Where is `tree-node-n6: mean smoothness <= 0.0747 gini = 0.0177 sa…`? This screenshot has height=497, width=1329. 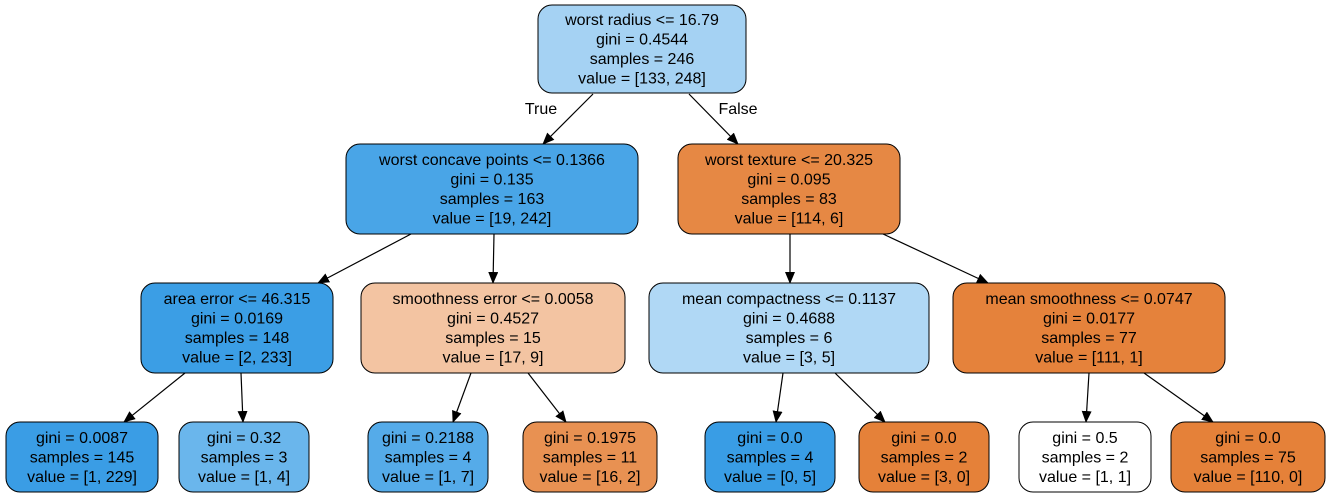 tree-node-n6: mean smoothness <= 0.0747 gini = 0.0177 sa… is located at coordinates (1089, 328).